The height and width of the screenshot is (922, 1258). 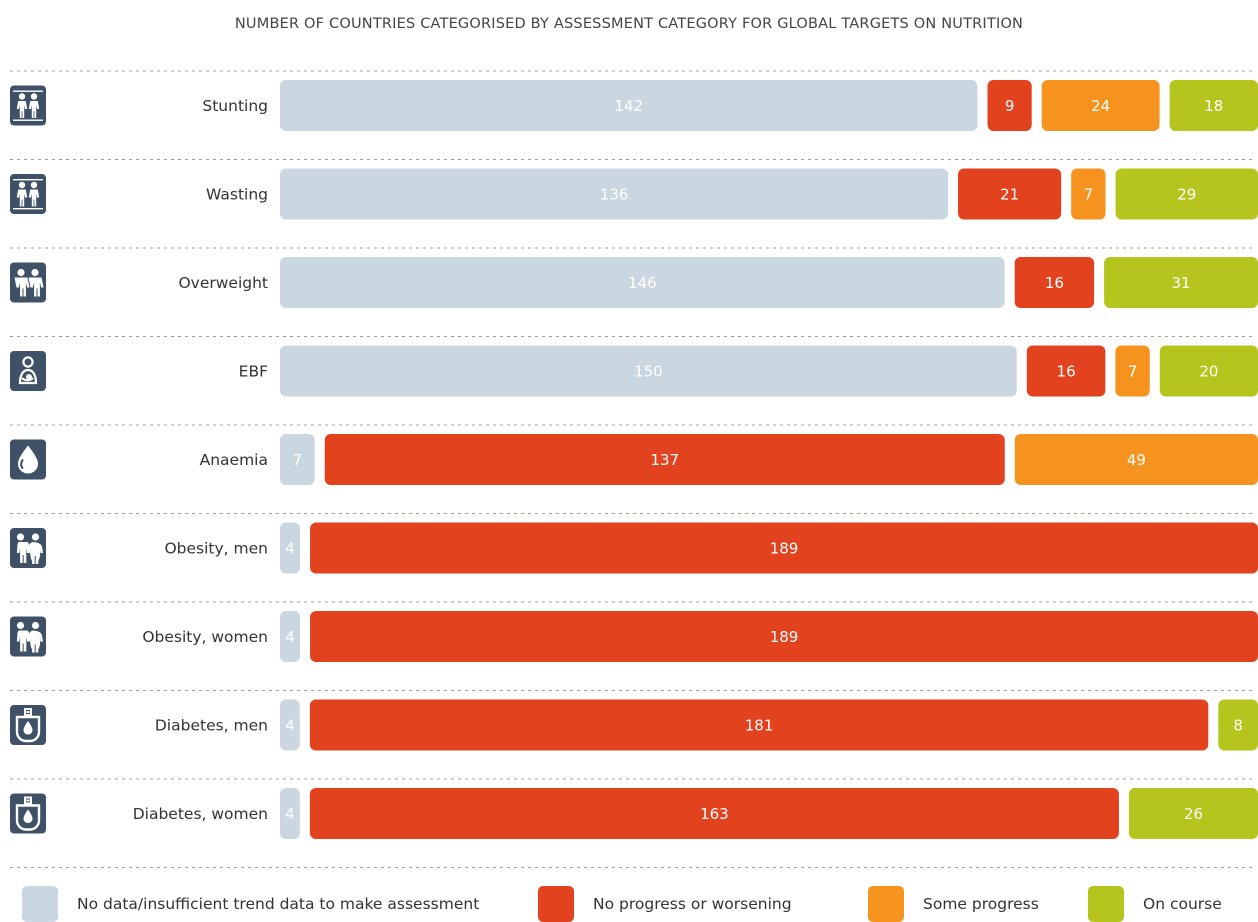 I want to click on bar-on-course-stunting, so click(x=1213, y=105).